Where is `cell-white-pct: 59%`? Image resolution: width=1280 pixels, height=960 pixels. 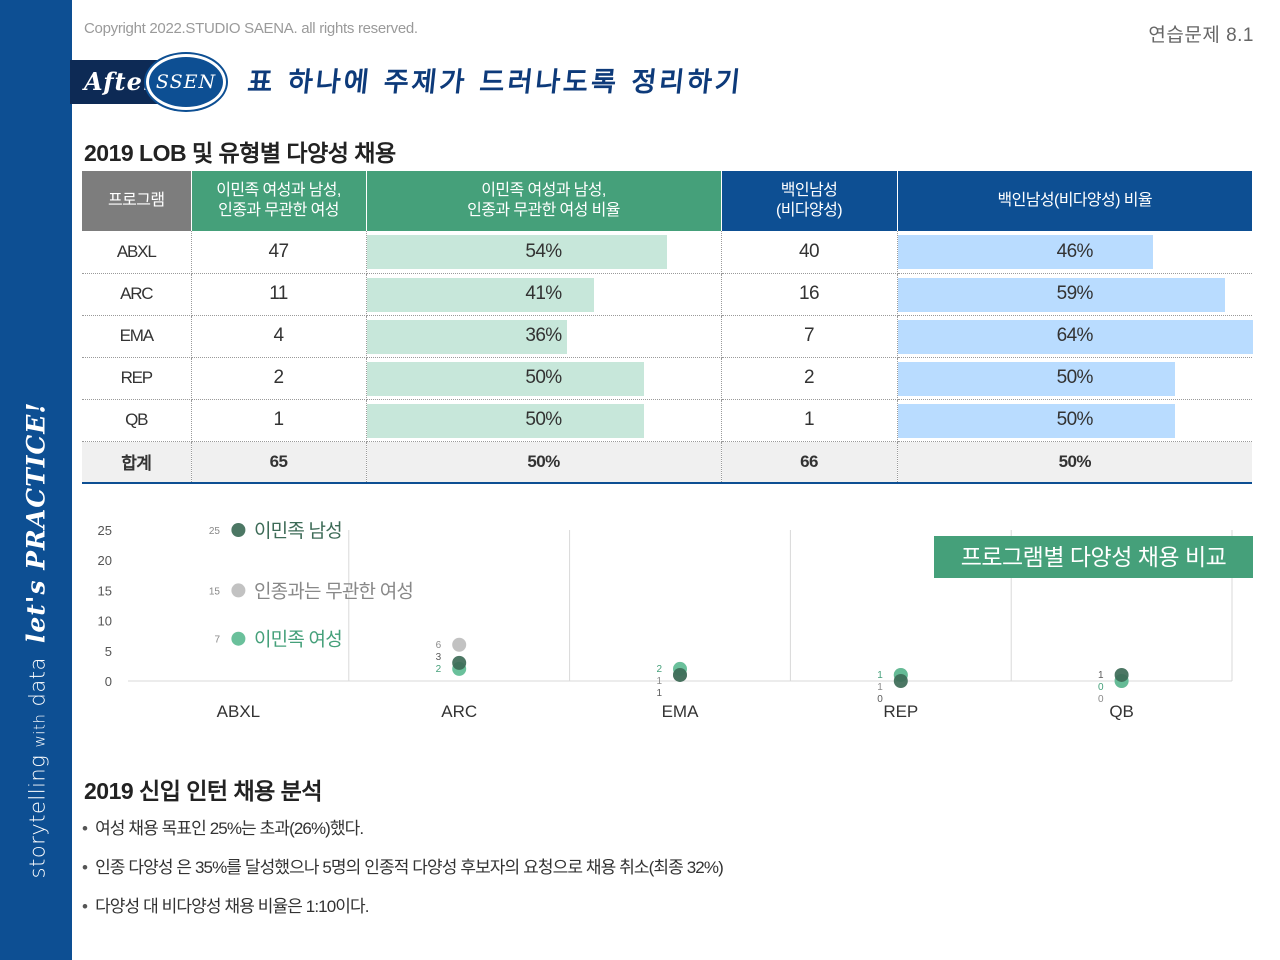
cell-white-pct: 59% is located at coordinates (1074, 294).